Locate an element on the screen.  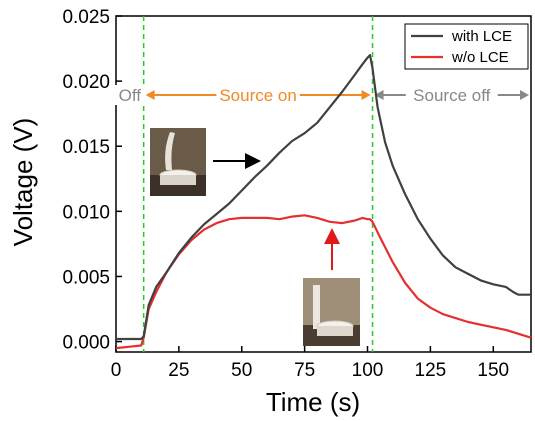
photo-with-lce is located at coordinates (178, 162).